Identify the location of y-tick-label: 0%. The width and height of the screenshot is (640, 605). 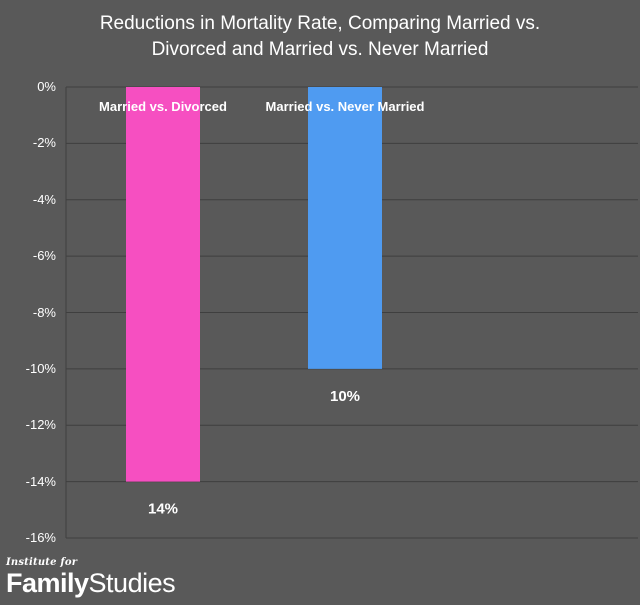
(46, 86).